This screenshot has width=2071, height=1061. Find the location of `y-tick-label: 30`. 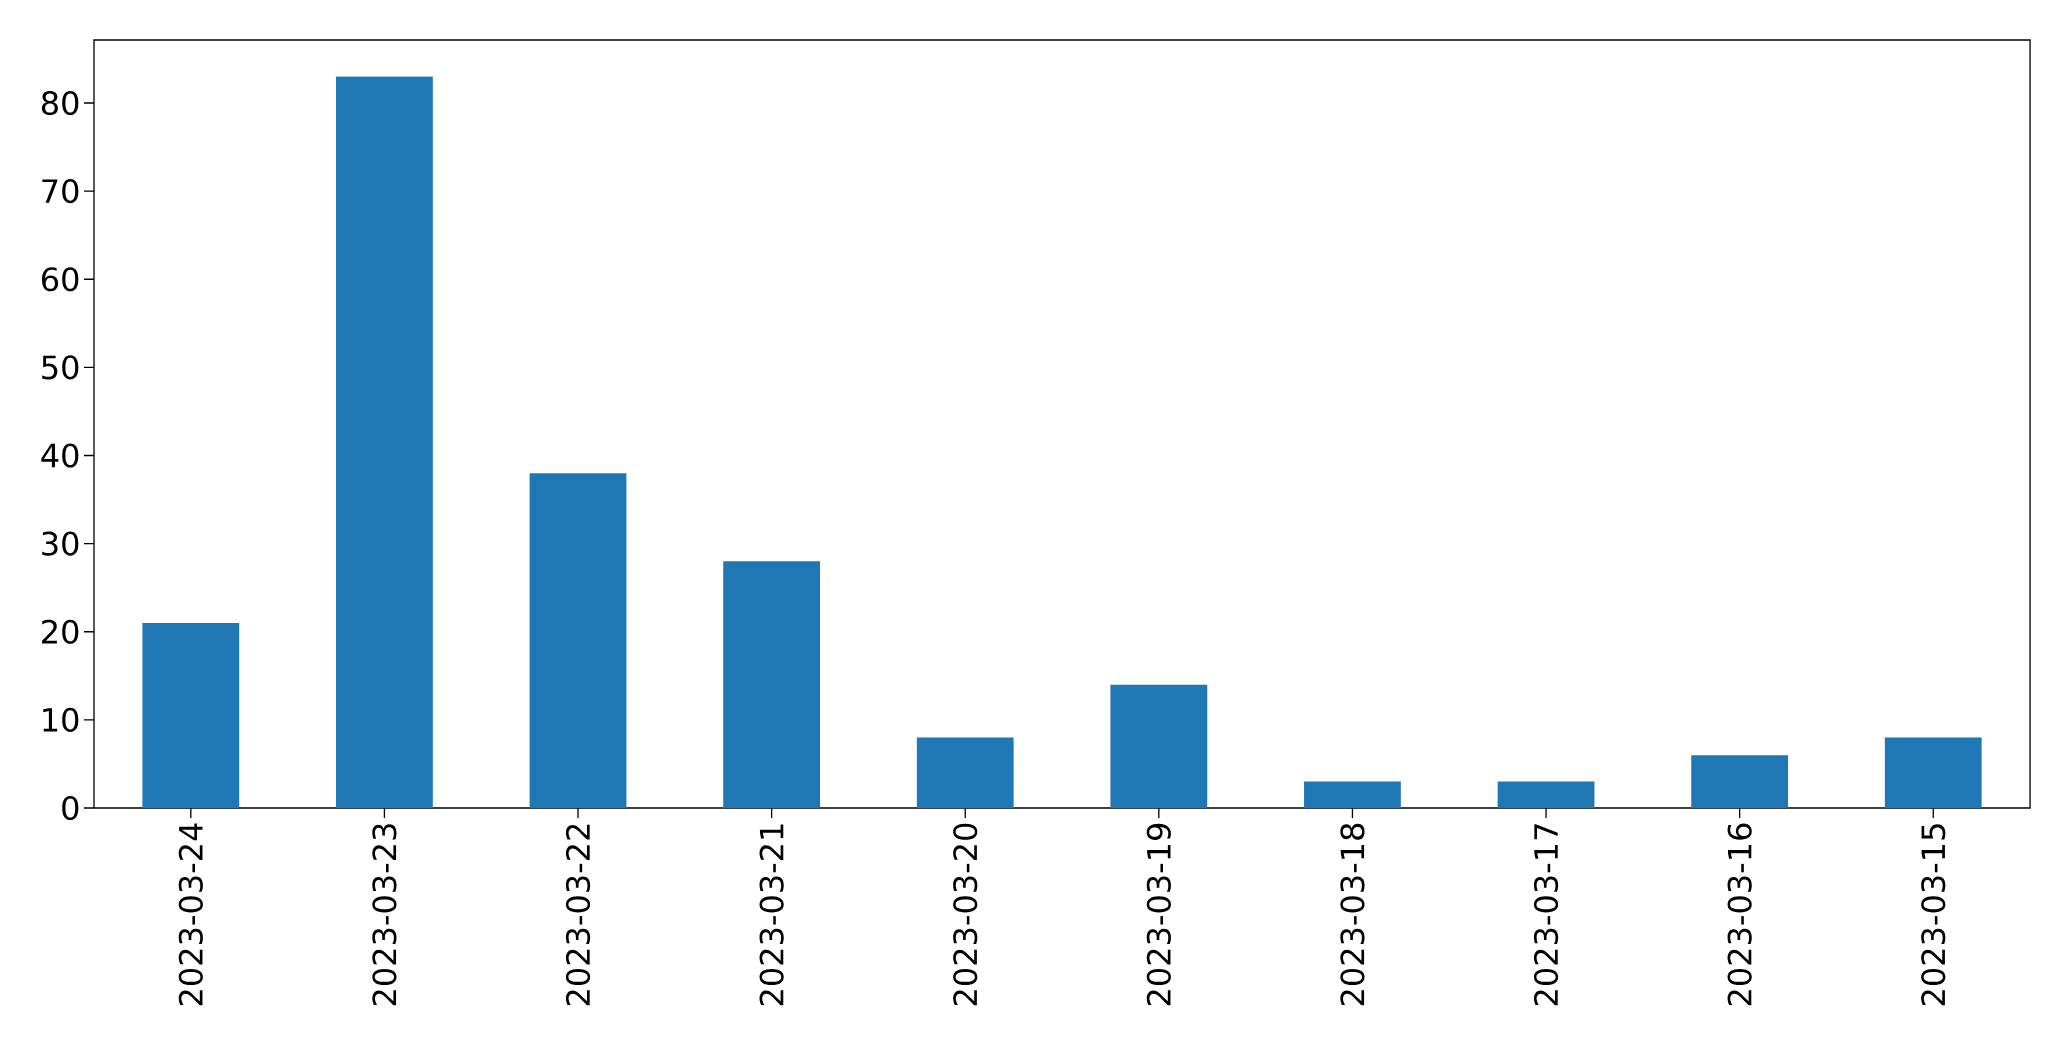

y-tick-label: 30 is located at coordinates (60, 543).